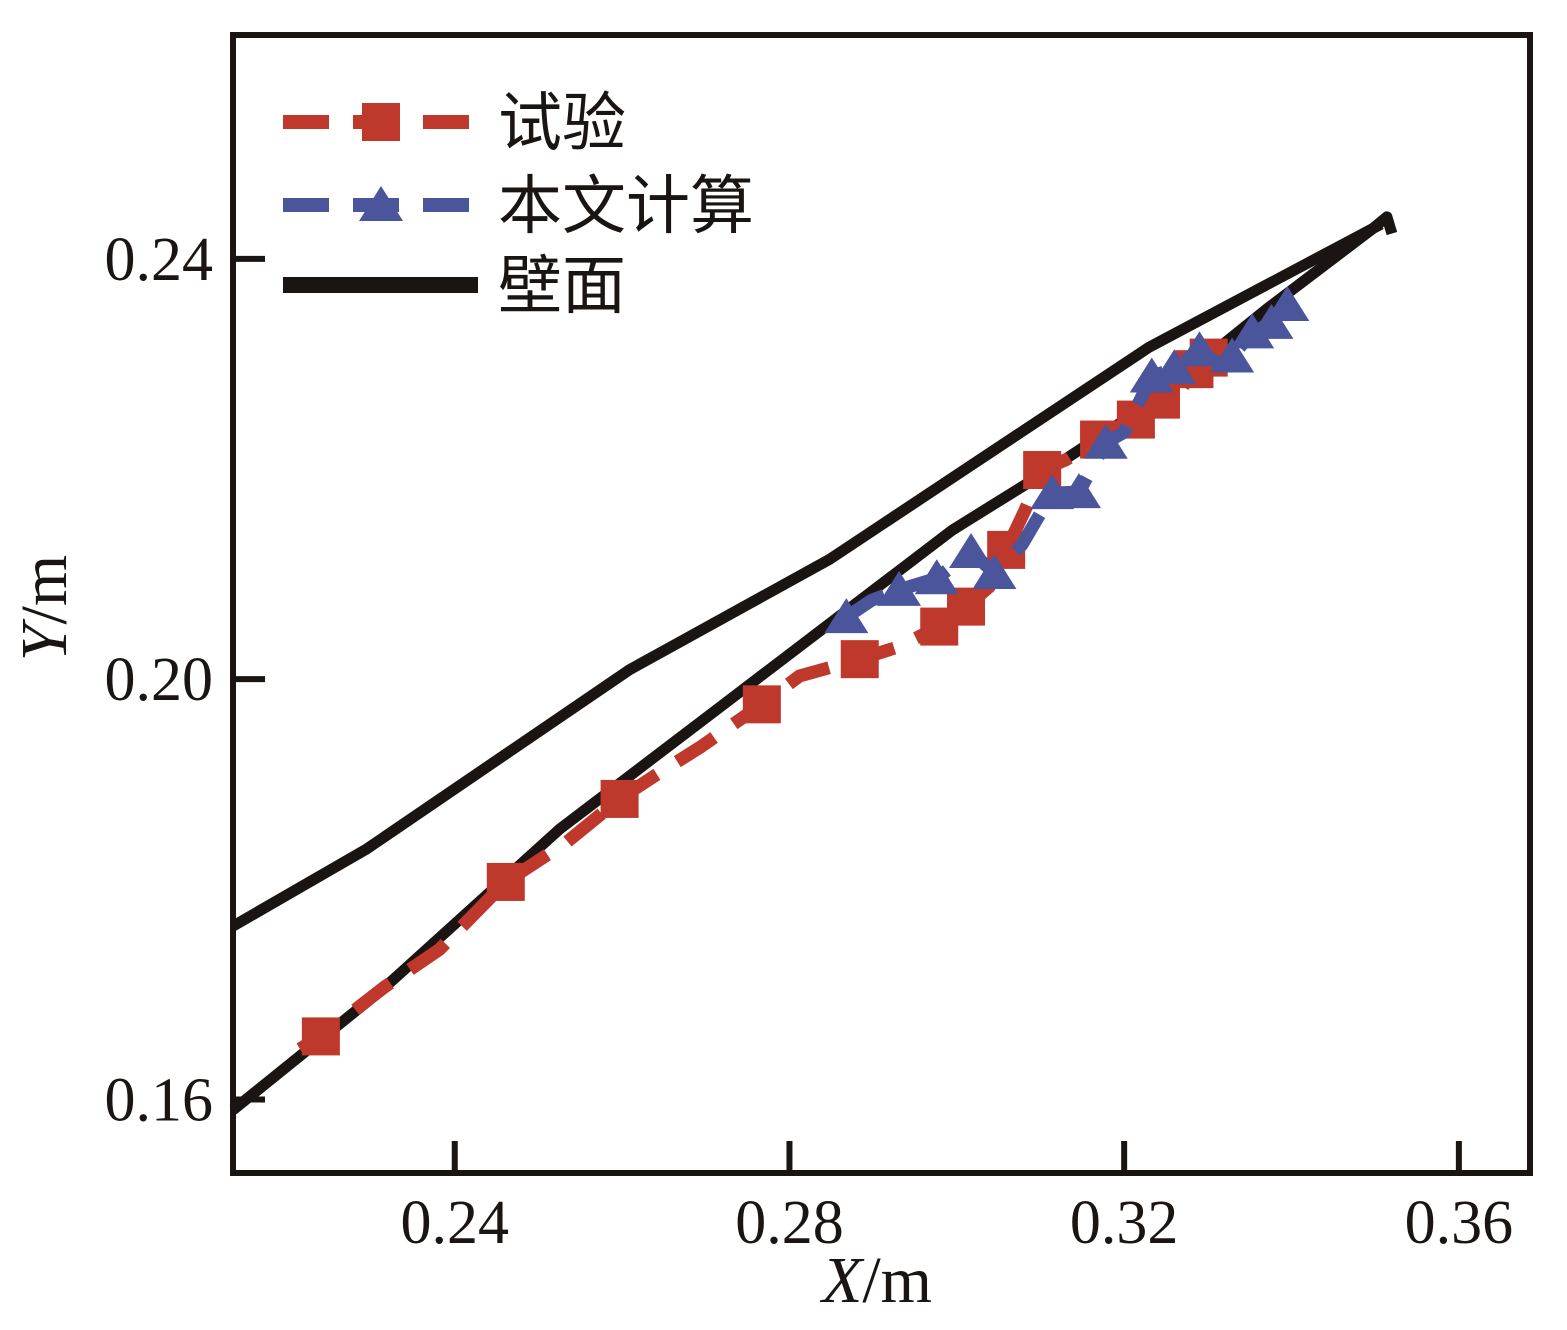  I want to click on legend-item-benwen-jisuan: 本文计算, so click(518, 206).